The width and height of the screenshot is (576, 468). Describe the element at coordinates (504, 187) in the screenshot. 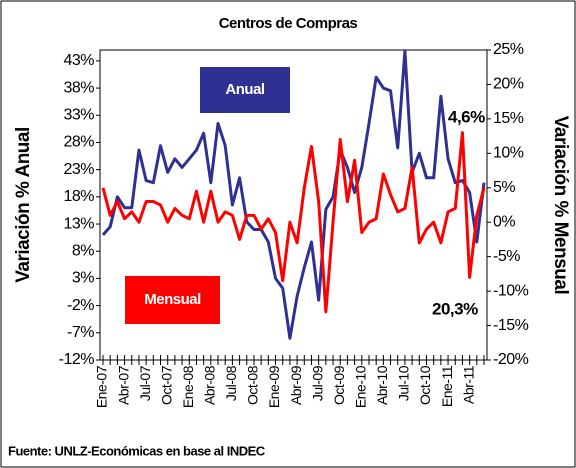

I see `y2-tick-label: 5%` at that location.